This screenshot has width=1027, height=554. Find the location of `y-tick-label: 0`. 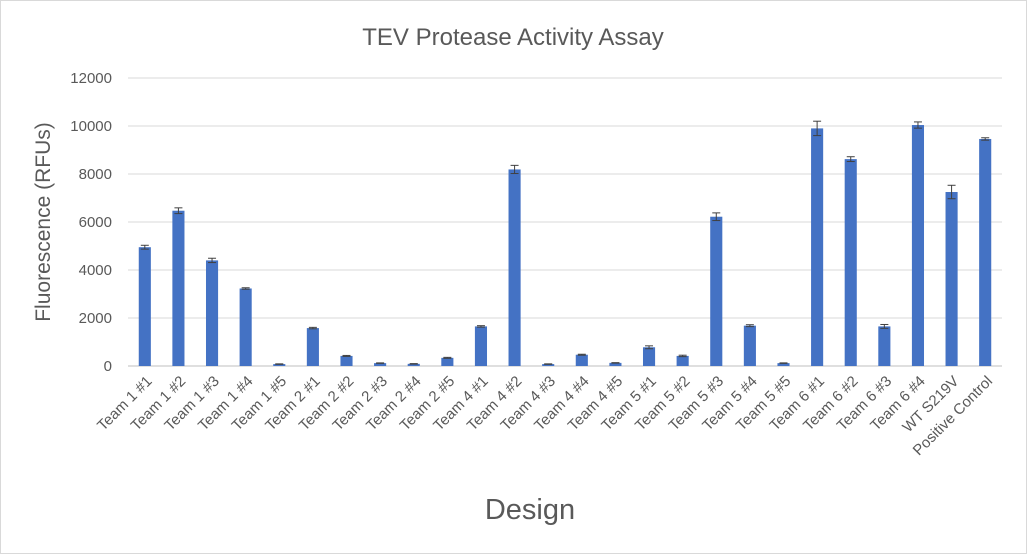

y-tick-label: 0 is located at coordinates (108, 366).